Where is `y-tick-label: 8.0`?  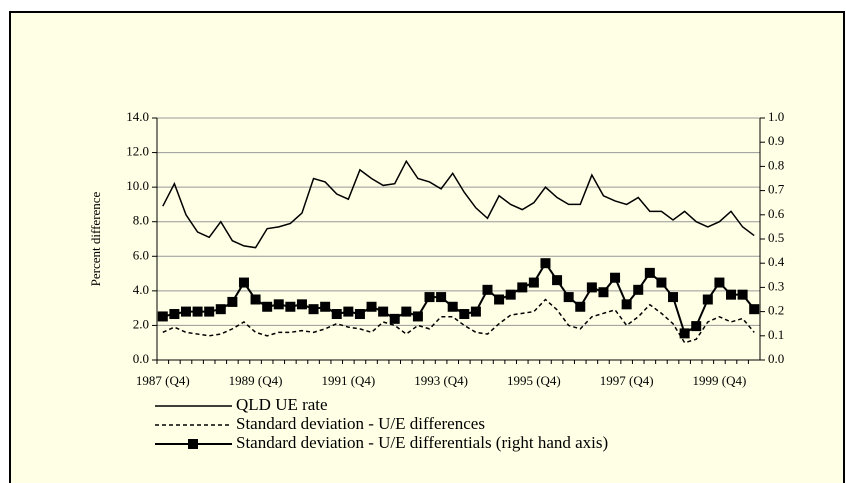
y-tick-label: 8.0 is located at coordinates (141, 220).